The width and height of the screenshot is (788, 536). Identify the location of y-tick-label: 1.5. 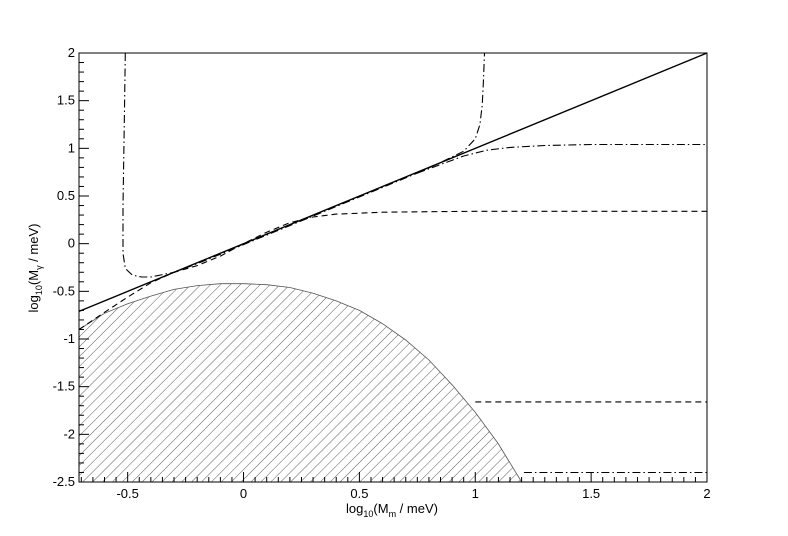
(66, 100).